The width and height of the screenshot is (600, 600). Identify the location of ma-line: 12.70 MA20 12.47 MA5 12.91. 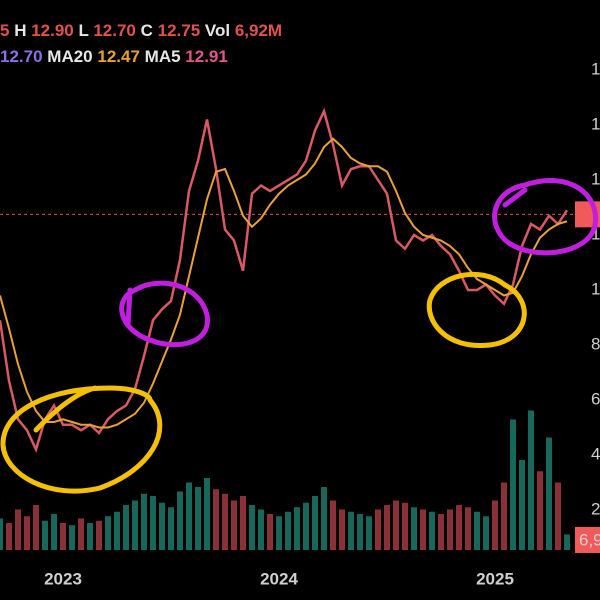
(114, 56).